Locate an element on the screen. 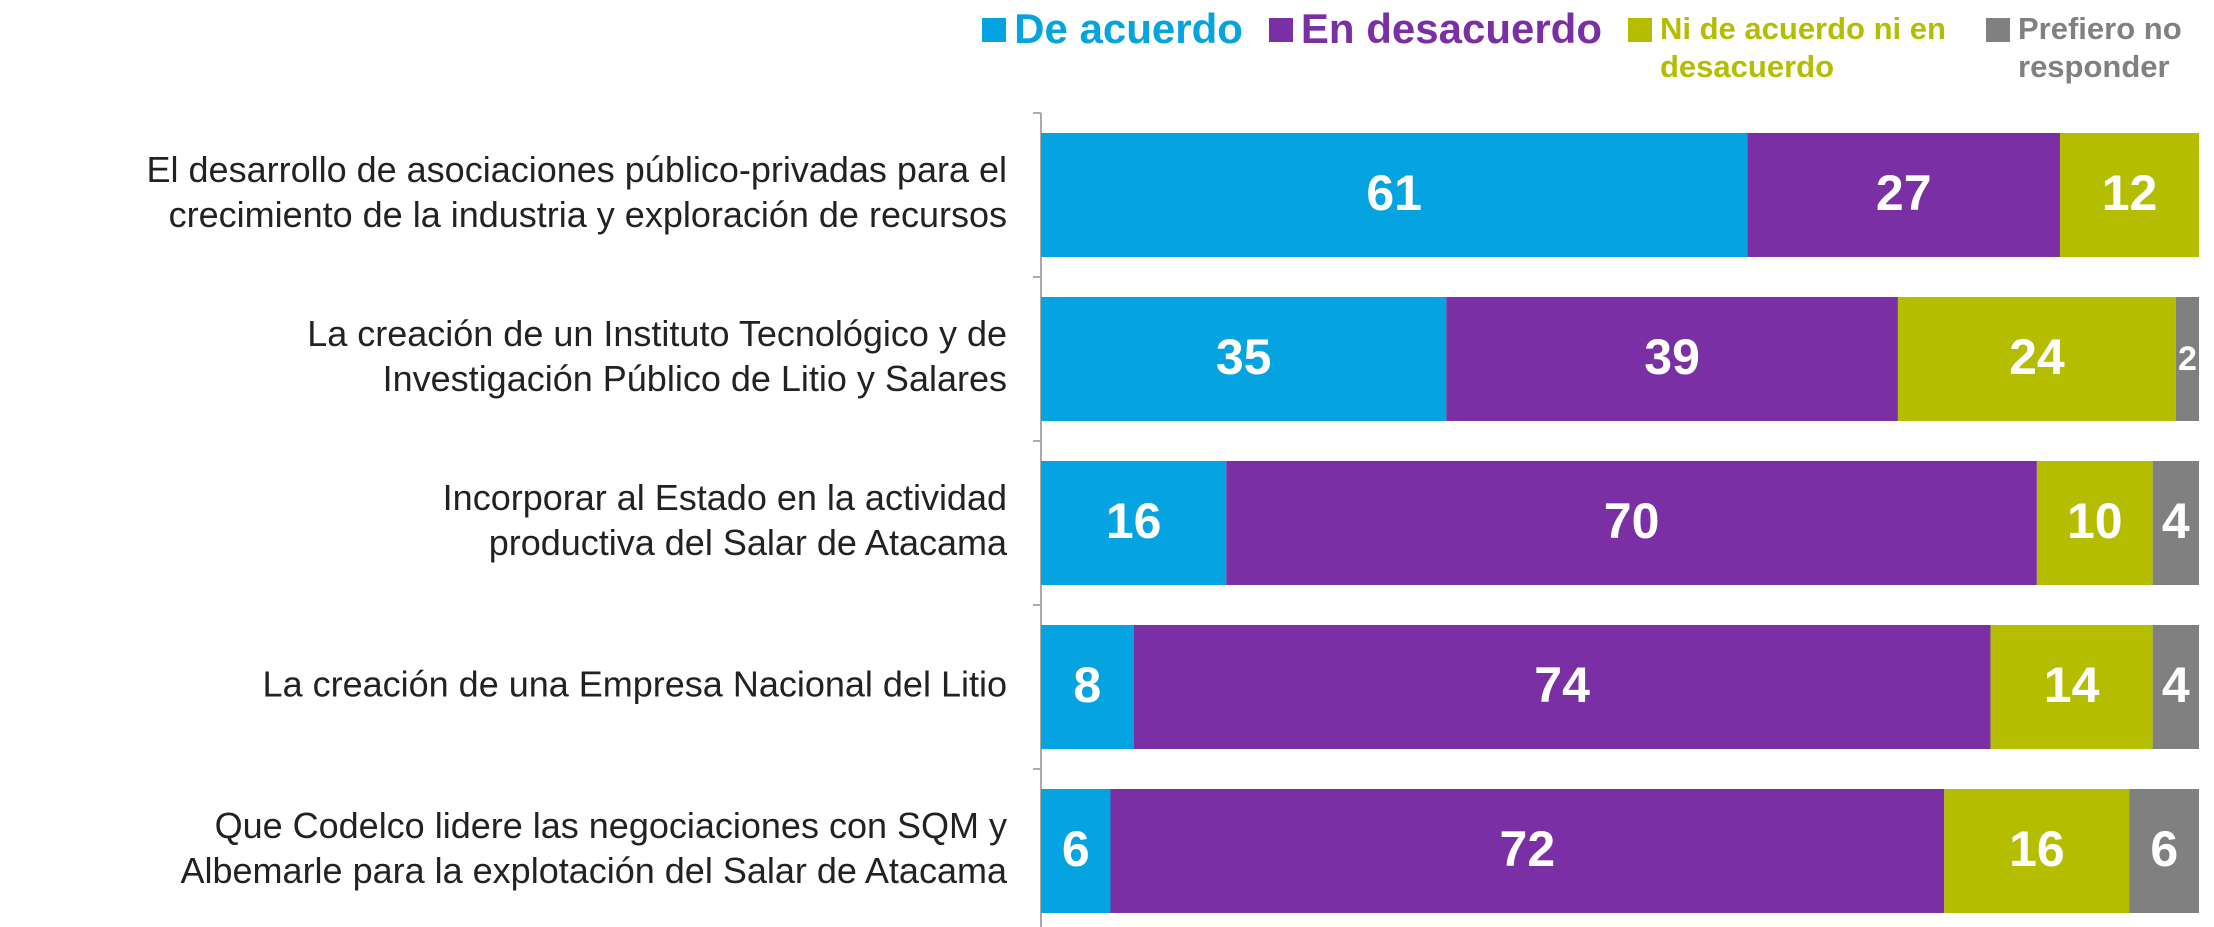 The image size is (2214, 927). legend-item: Ni de acuerdo ni en desacuerdo is located at coordinates (1794, 48).